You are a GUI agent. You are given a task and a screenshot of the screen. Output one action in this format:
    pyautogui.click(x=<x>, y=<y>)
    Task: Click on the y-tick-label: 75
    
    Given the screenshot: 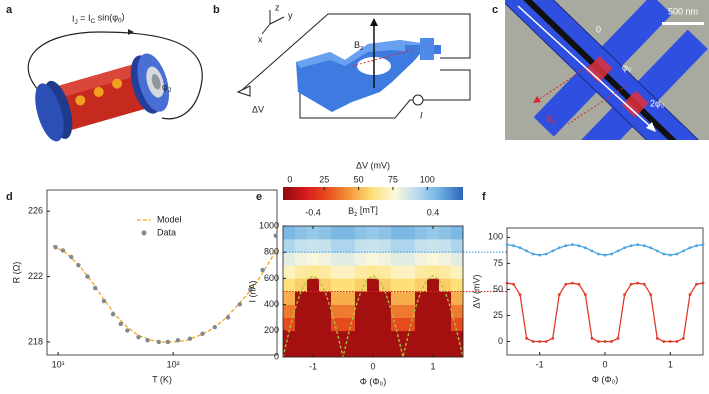 What is the action you would take?
    pyautogui.click(x=498, y=263)
    